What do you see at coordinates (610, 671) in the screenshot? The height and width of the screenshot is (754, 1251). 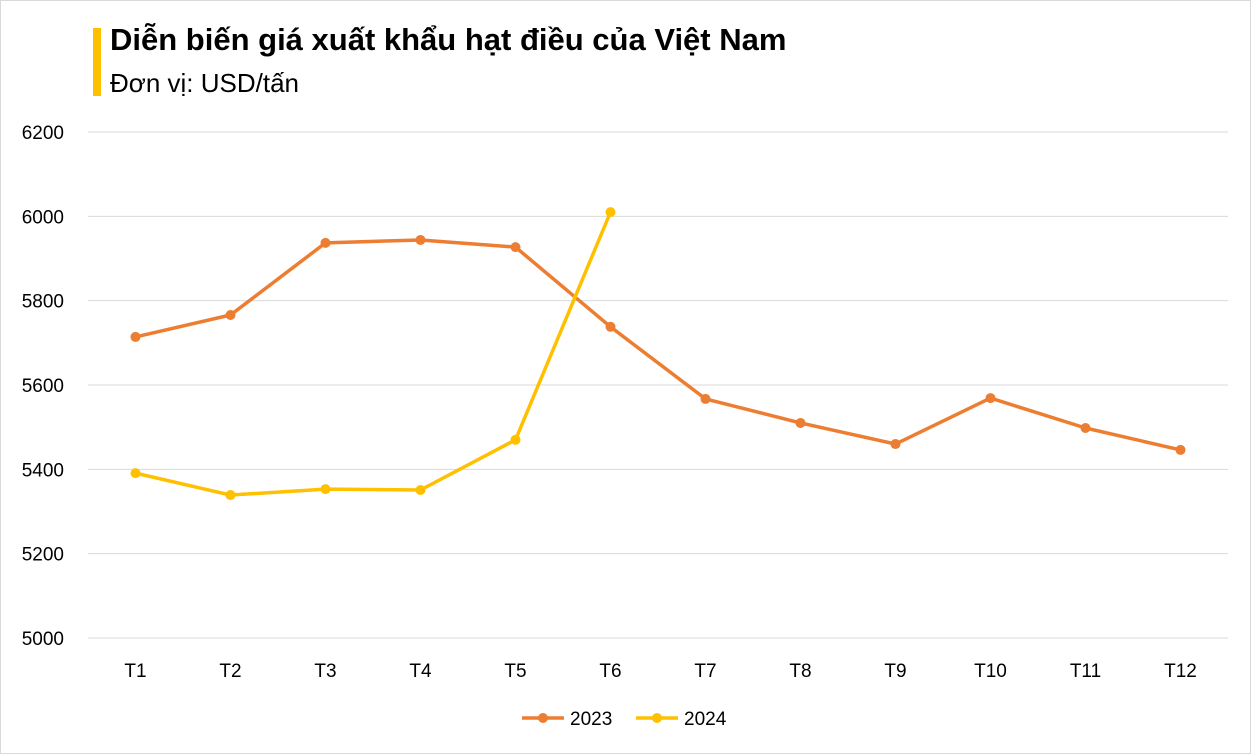 I see `x-tick-label: T6` at bounding box center [610, 671].